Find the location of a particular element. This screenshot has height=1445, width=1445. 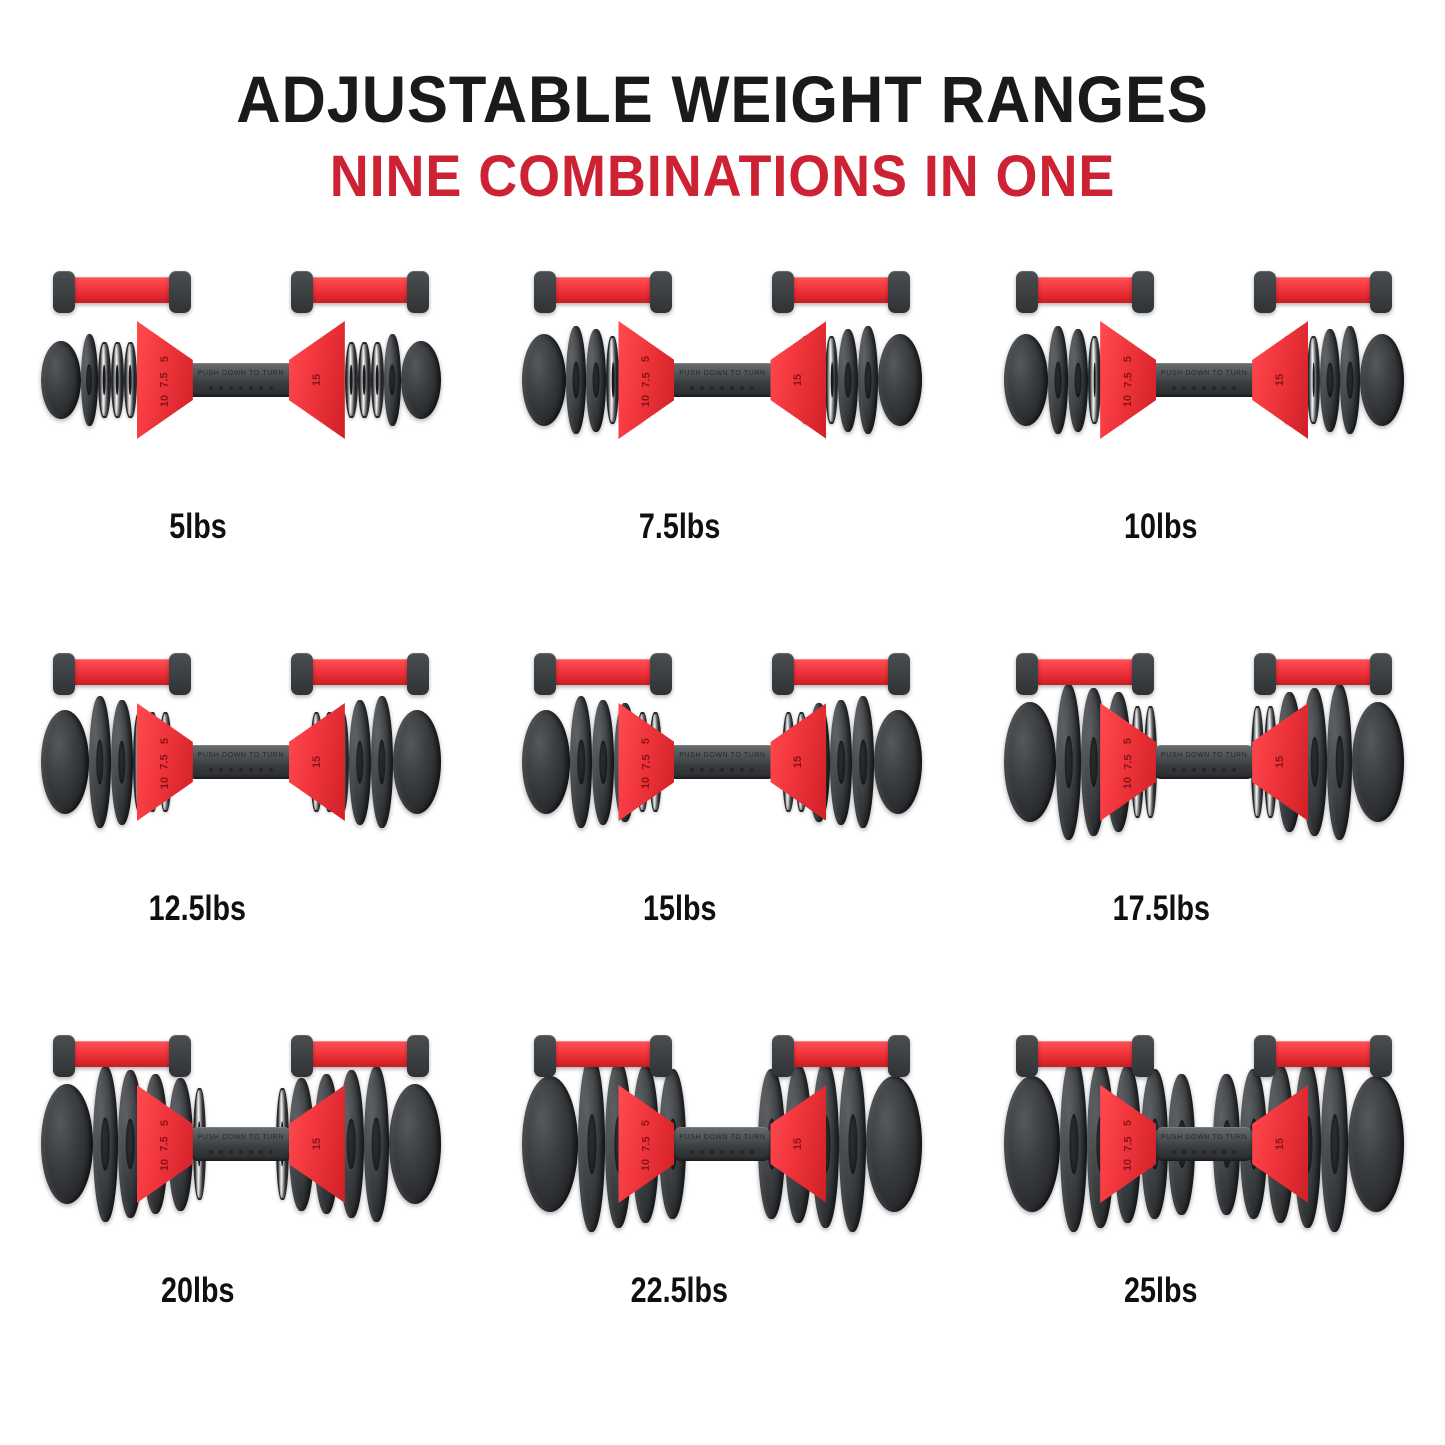

weight-option-10lbs: 5 7.5 10 15 PUSH DOWN TO TURN 10lbs is located at coordinates (1204, 446).